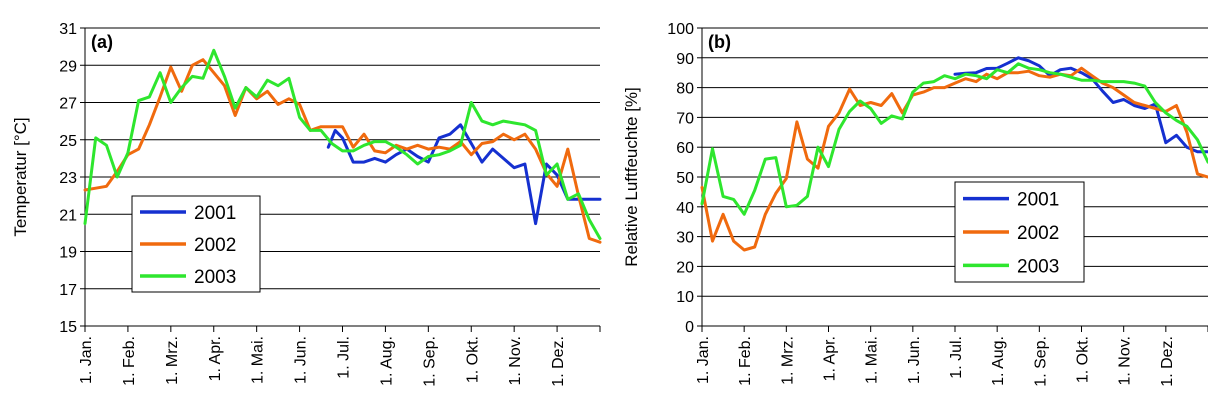 The image size is (1208, 410). I want to click on y-tick-label: 80, so click(685, 89).